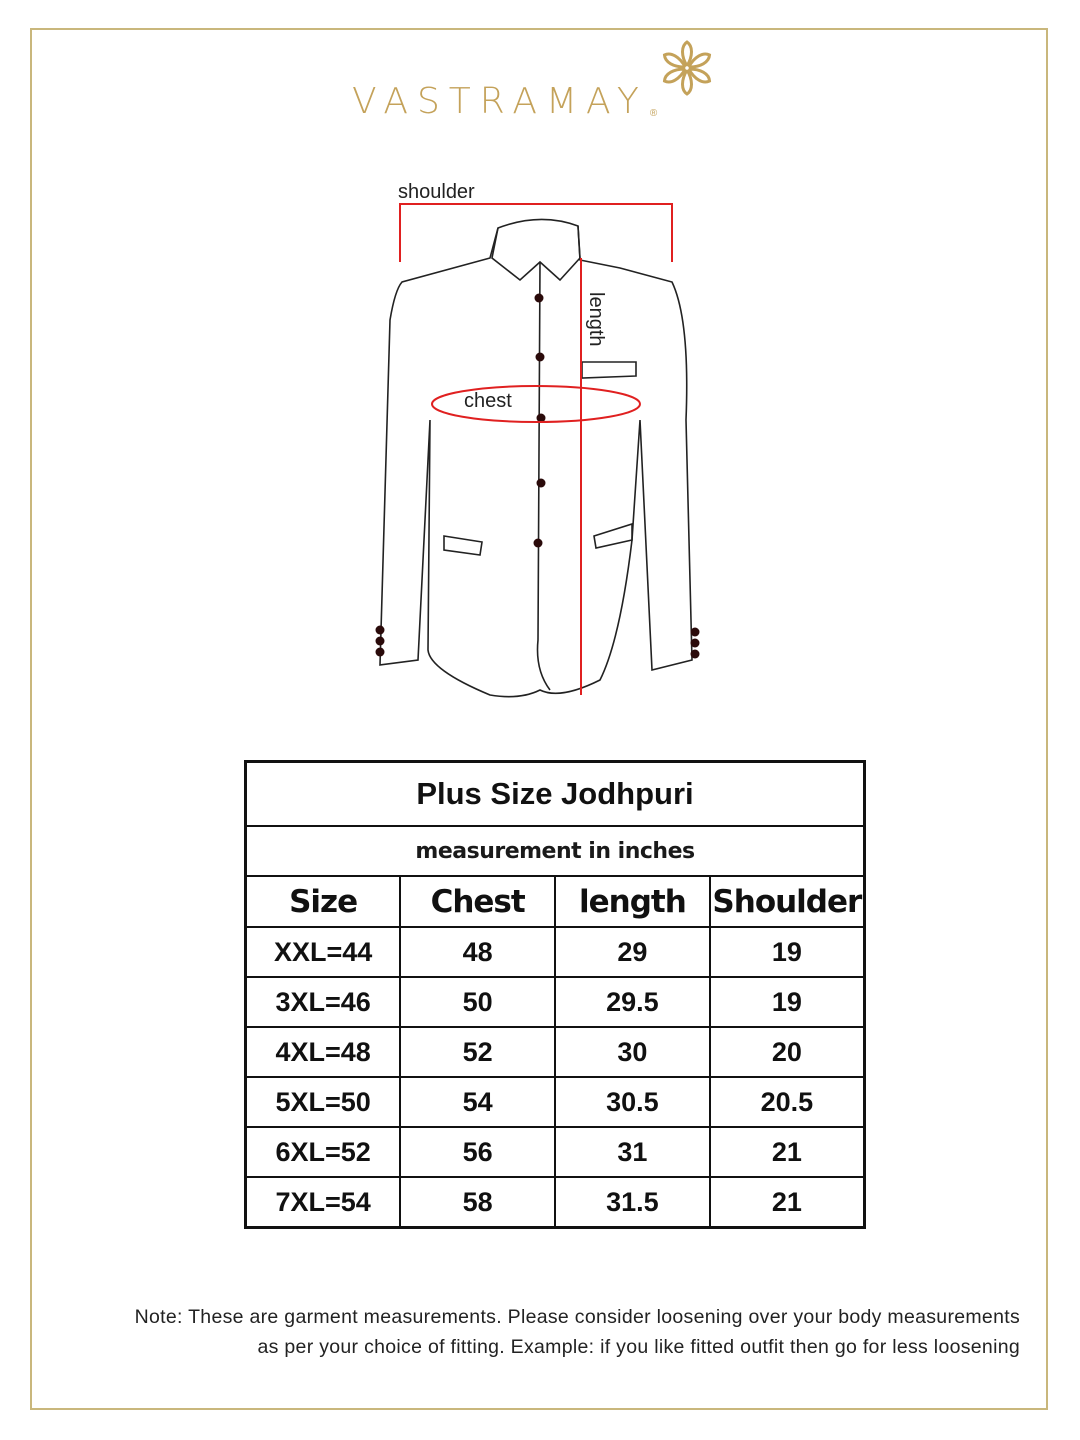 This screenshot has height=1440, width=1080. I want to click on cell-chest: 48, so click(477, 952).